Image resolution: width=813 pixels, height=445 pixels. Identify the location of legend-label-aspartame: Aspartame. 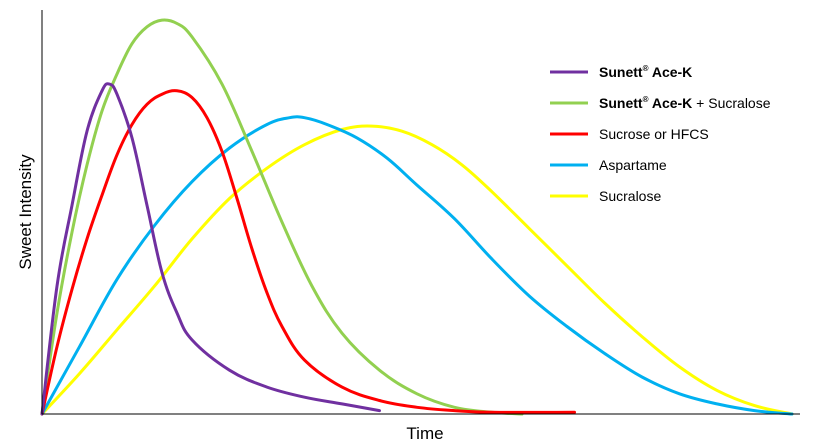
(633, 165).